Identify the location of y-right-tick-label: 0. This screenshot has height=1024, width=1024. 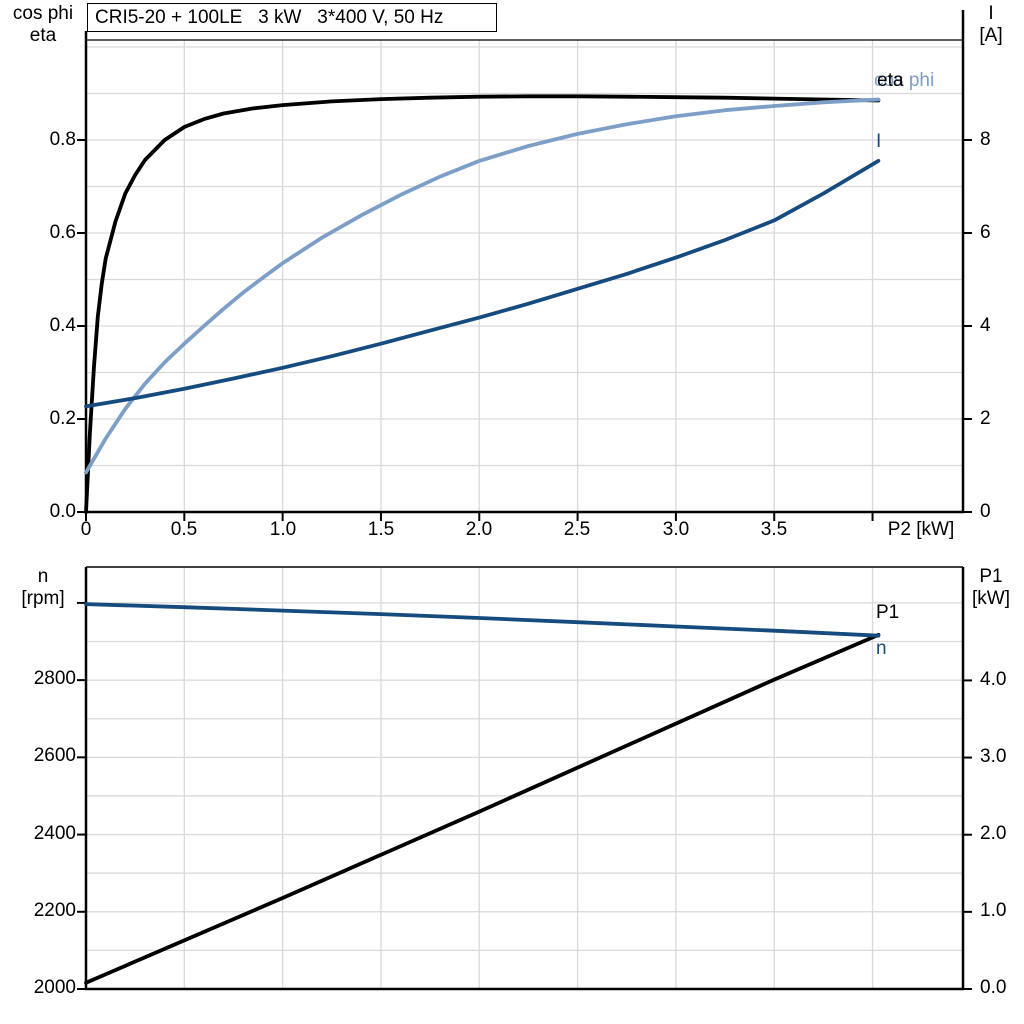
(985, 511).